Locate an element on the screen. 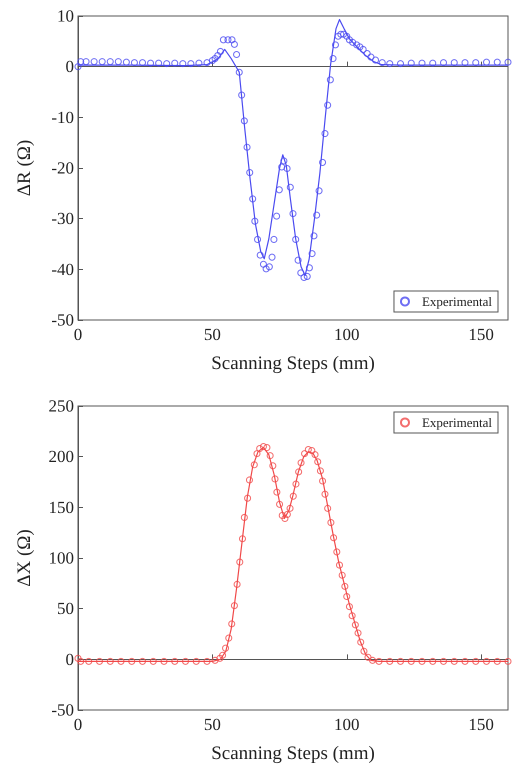  y-tick-label: -20 is located at coordinates (62, 168).